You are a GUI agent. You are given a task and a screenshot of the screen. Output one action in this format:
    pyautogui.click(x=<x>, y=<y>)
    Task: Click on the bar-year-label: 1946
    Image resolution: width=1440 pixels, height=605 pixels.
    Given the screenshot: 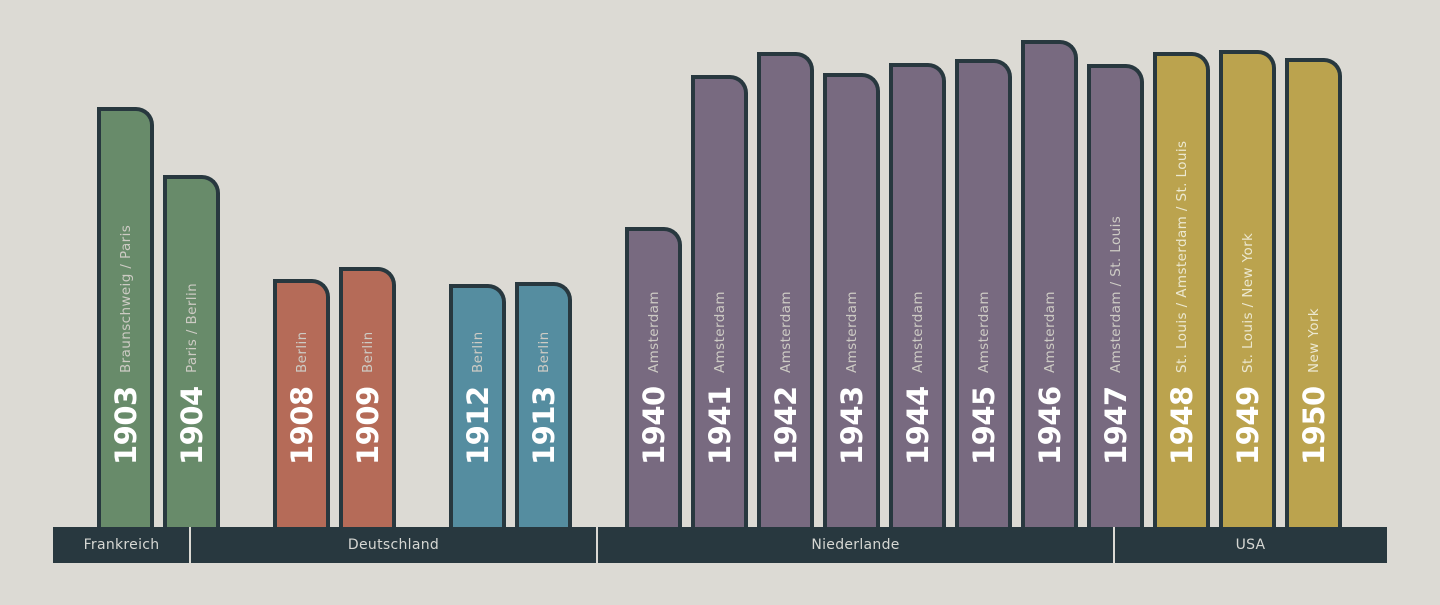 What is the action you would take?
    pyautogui.click(x=1049, y=425)
    